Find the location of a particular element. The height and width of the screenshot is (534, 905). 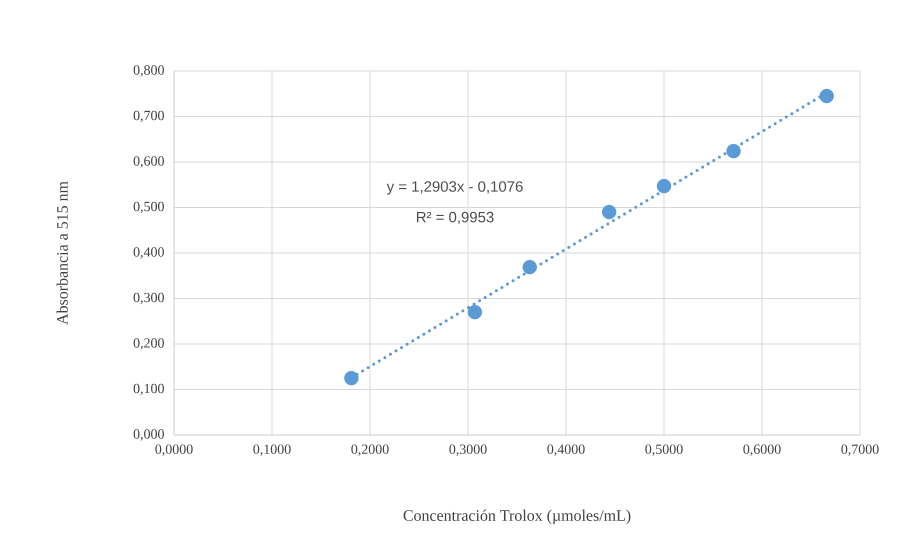

y-tick-label: 0,000 is located at coordinates (149, 435).